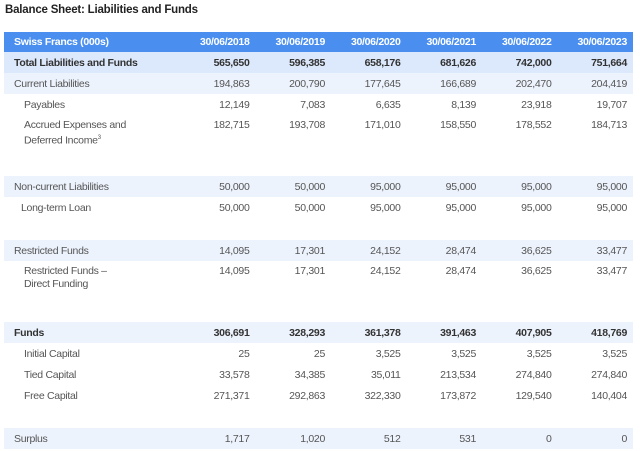 The height and width of the screenshot is (451, 640). Describe the element at coordinates (307, 125) in the screenshot. I see `cell-value: 193,708` at that location.